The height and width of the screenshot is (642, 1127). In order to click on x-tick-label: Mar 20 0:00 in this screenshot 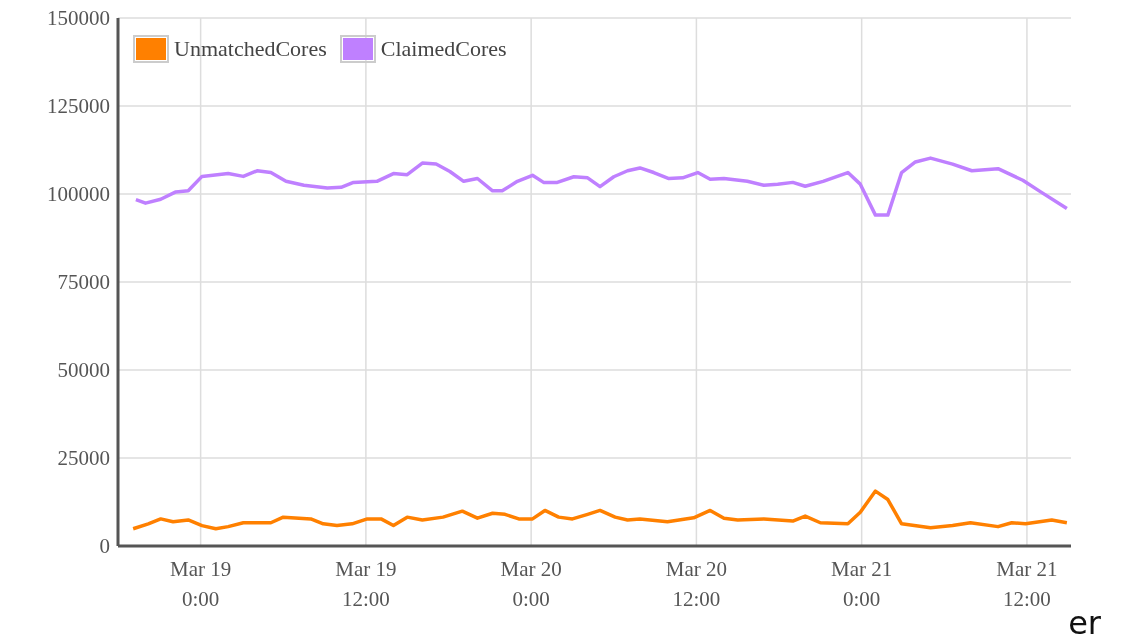, I will do `click(531, 584)`.